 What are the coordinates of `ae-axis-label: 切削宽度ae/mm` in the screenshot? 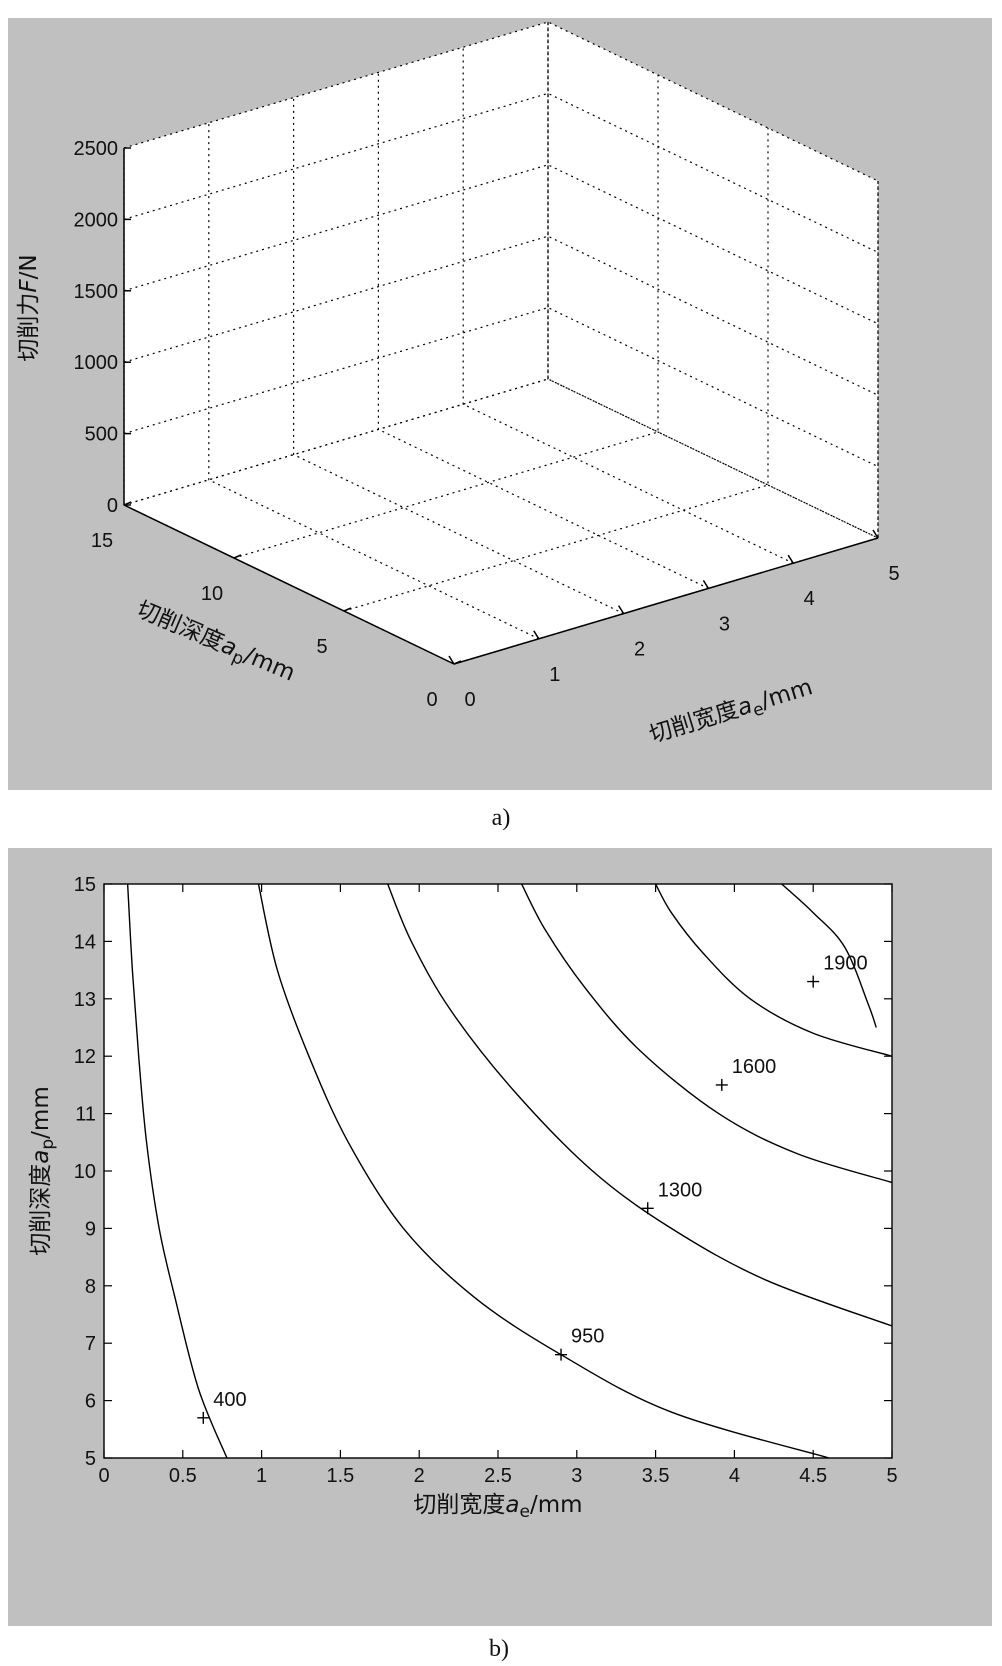 It's located at (731, 713).